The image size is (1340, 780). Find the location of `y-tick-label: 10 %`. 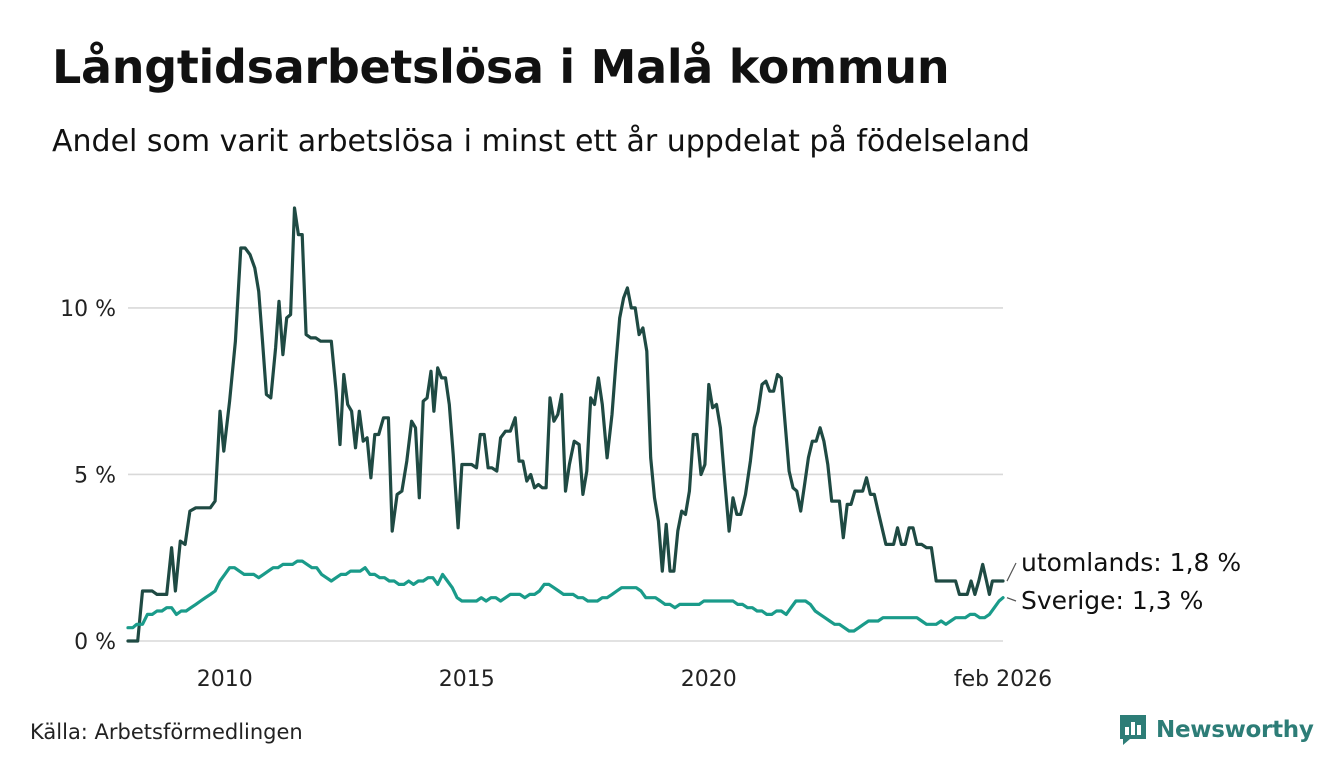

y-tick-label: 10 % is located at coordinates (88, 309).